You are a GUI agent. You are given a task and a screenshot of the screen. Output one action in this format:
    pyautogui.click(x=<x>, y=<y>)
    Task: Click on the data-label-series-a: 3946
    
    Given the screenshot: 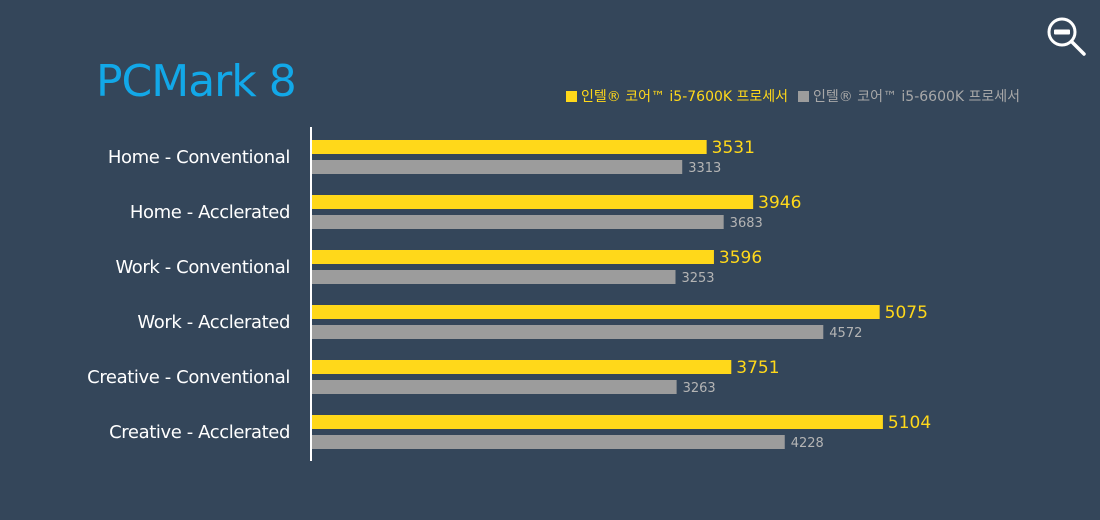 What is the action you would take?
    pyautogui.click(x=779, y=203)
    